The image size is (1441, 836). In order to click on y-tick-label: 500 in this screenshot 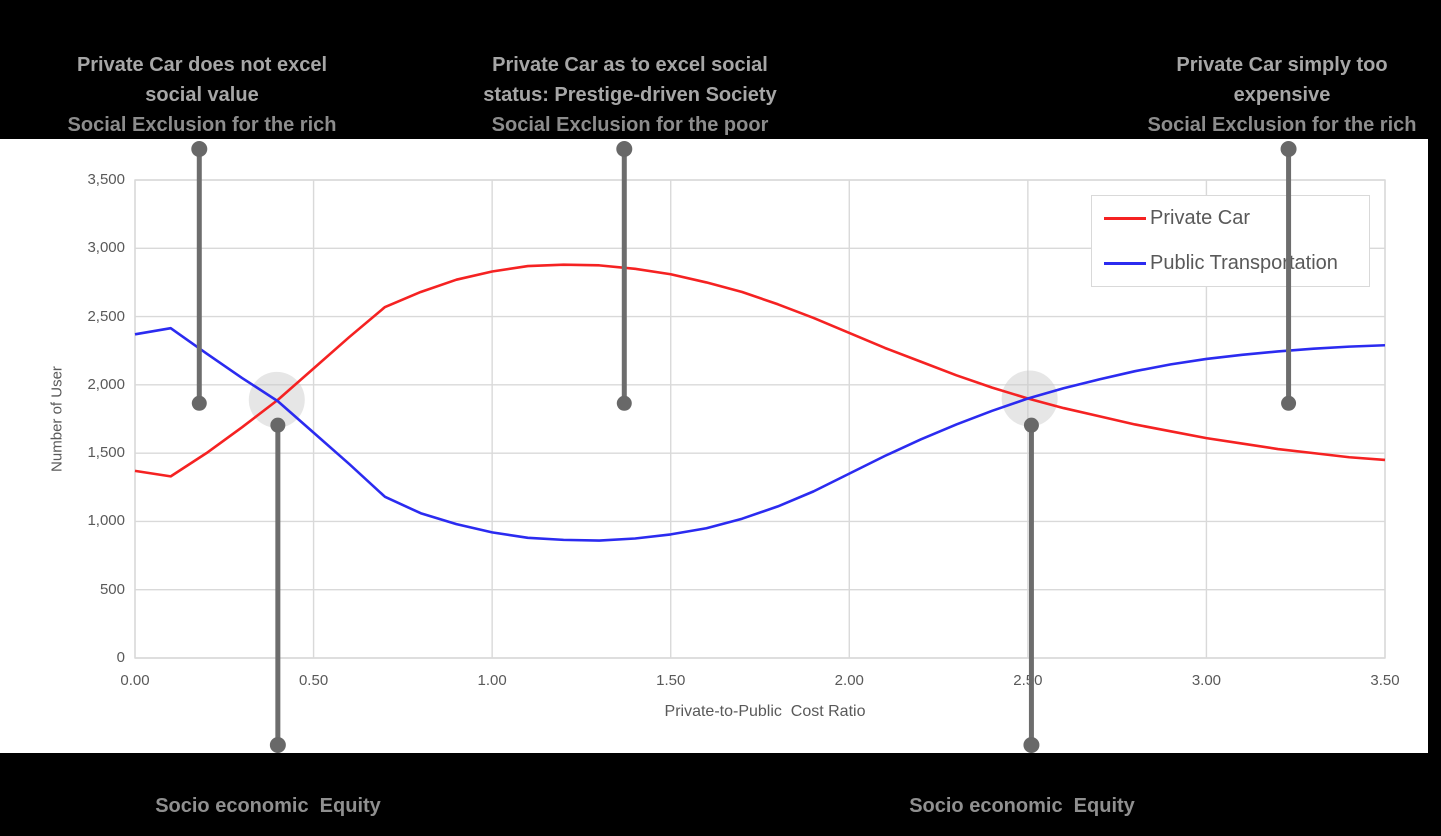, I will do `click(112, 589)`.